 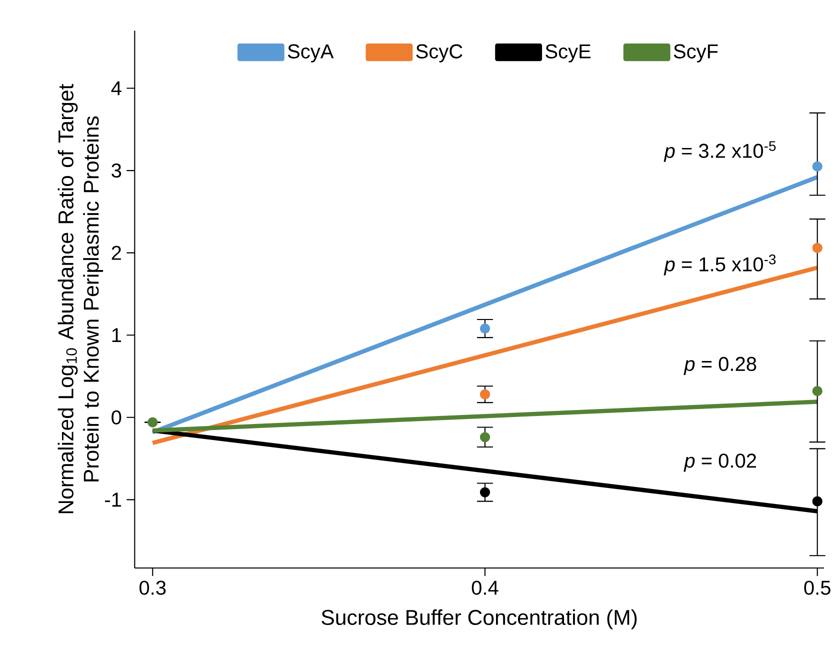 I want to click on annotation: p = 3.2 x10$^{-5}$, so click(x=720, y=151).